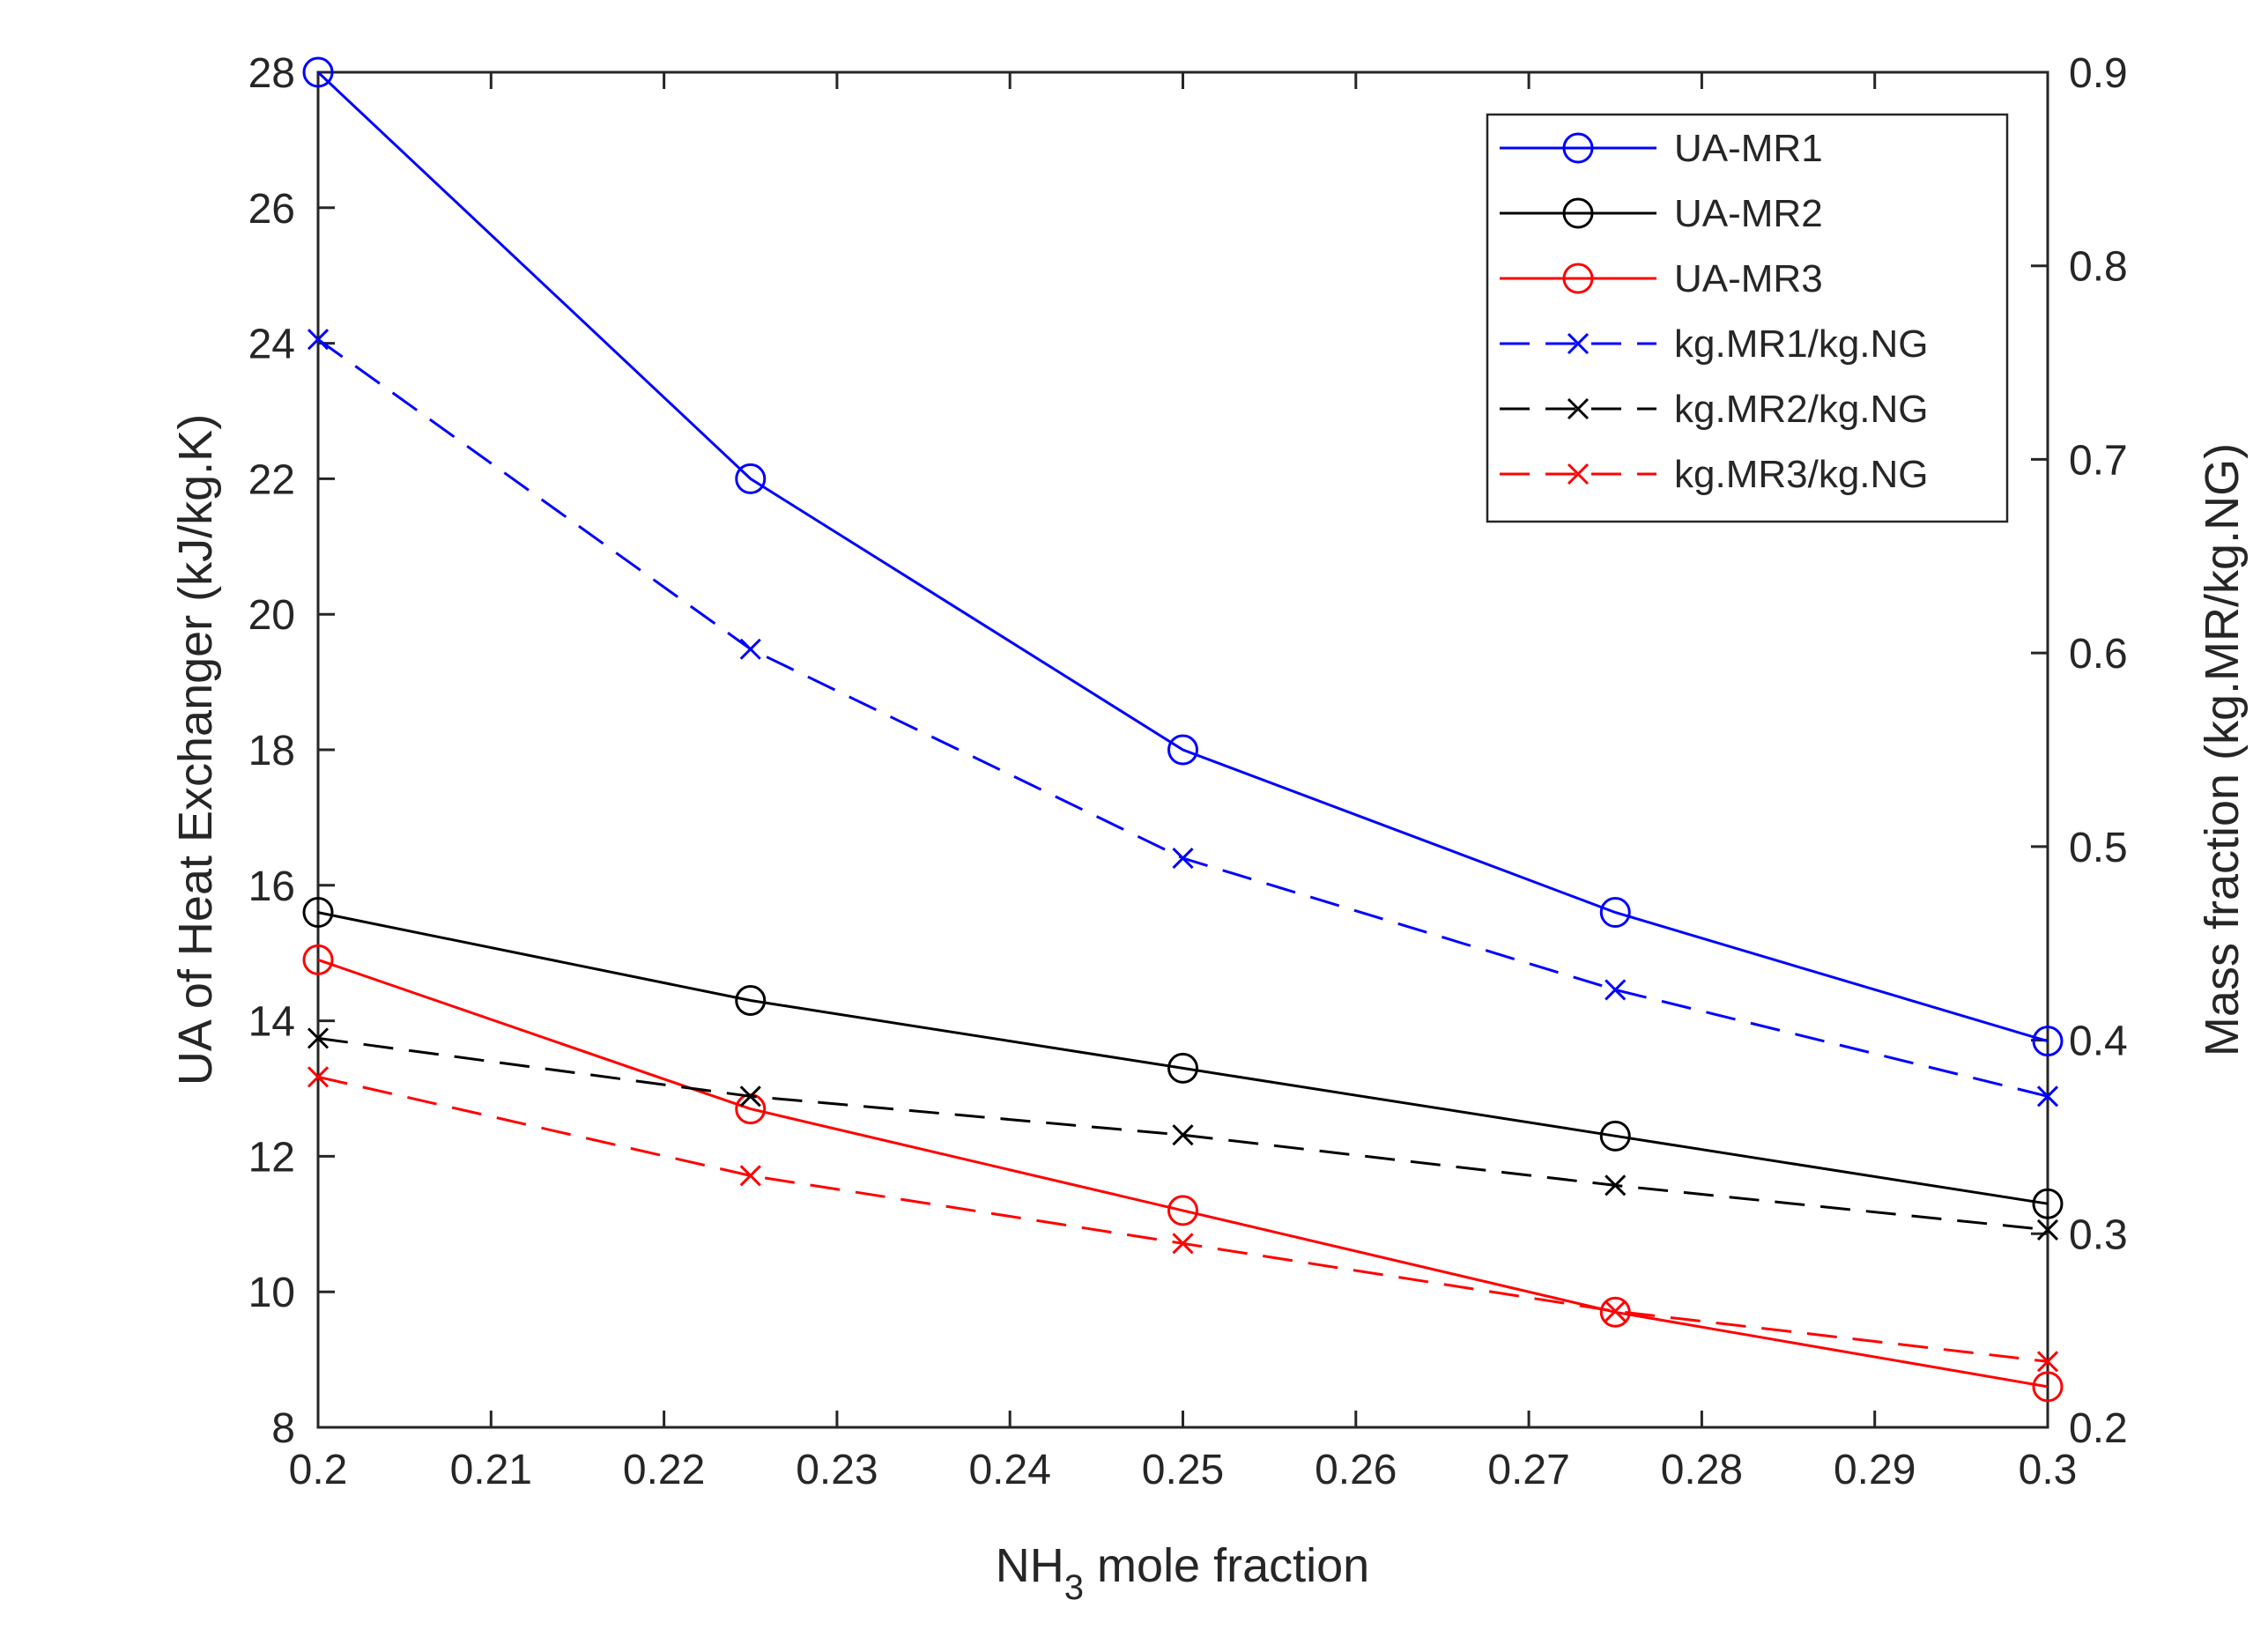 The height and width of the screenshot is (1652, 2253). What do you see at coordinates (1801, 344) in the screenshot?
I see `legend-label: kg.MR1/kg.NG` at bounding box center [1801, 344].